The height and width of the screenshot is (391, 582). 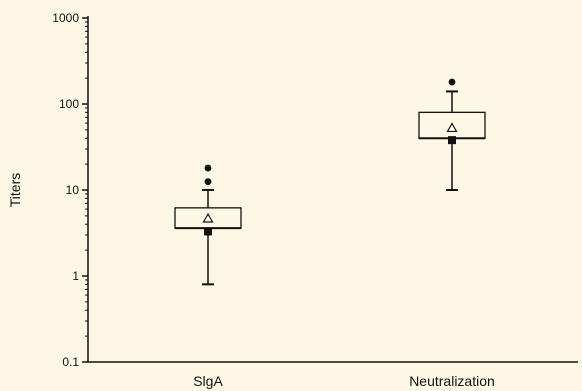 I want to click on category-labels: SlgA Neutralization, so click(x=344, y=381).